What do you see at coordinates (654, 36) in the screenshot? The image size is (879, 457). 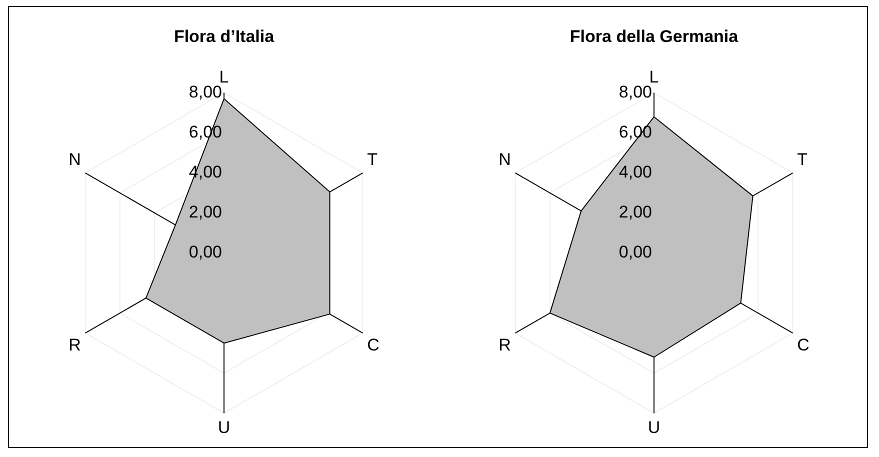 I see `chart-title: Flora della Germania` at bounding box center [654, 36].